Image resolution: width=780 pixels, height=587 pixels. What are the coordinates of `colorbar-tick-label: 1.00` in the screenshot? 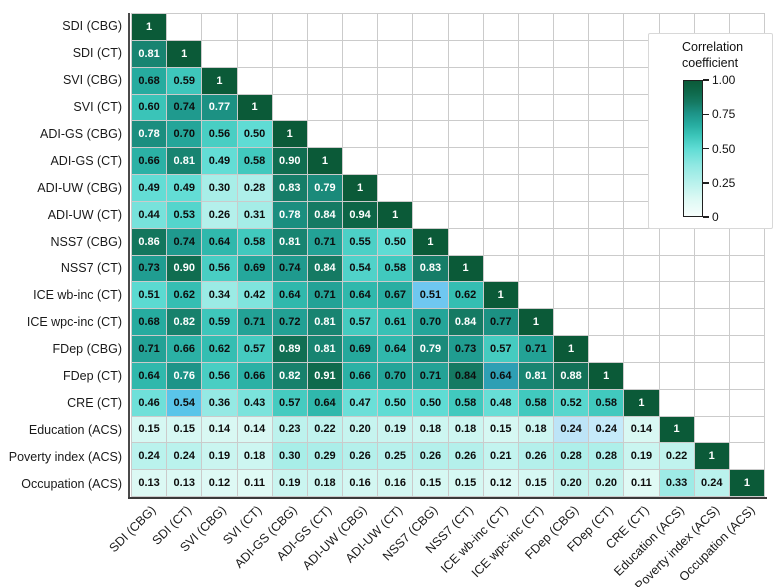 It's located at (724, 80).